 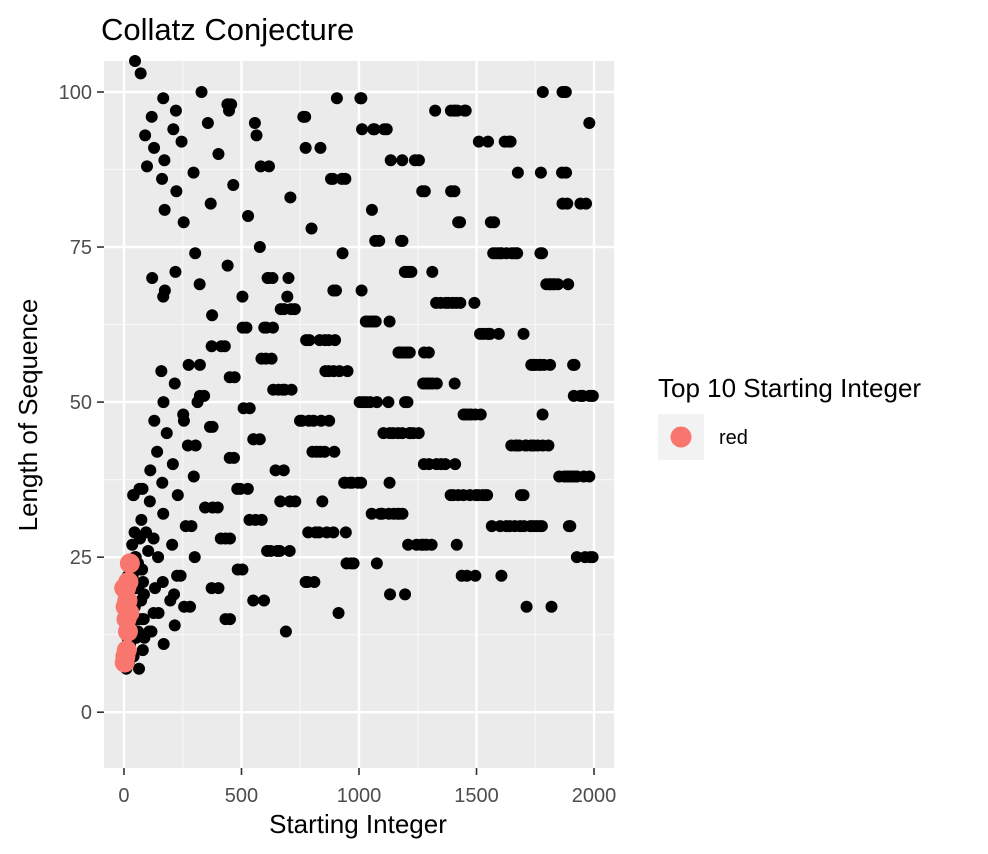 I want to click on x-axis-title: Starting Integer, so click(x=358, y=824).